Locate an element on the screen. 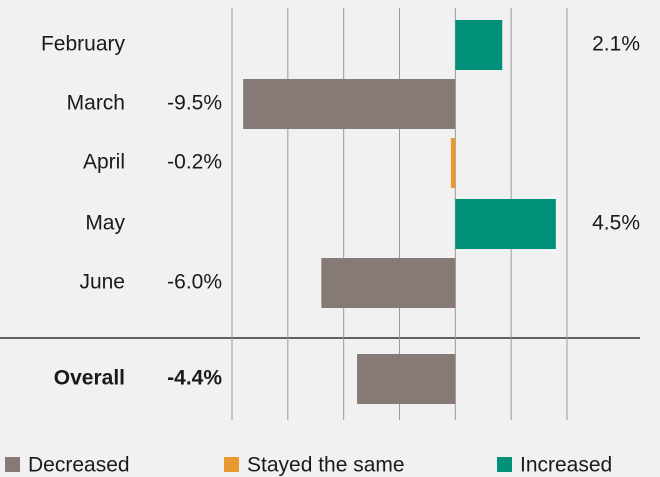 The height and width of the screenshot is (477, 660). category-label: Overall is located at coordinates (89, 378).